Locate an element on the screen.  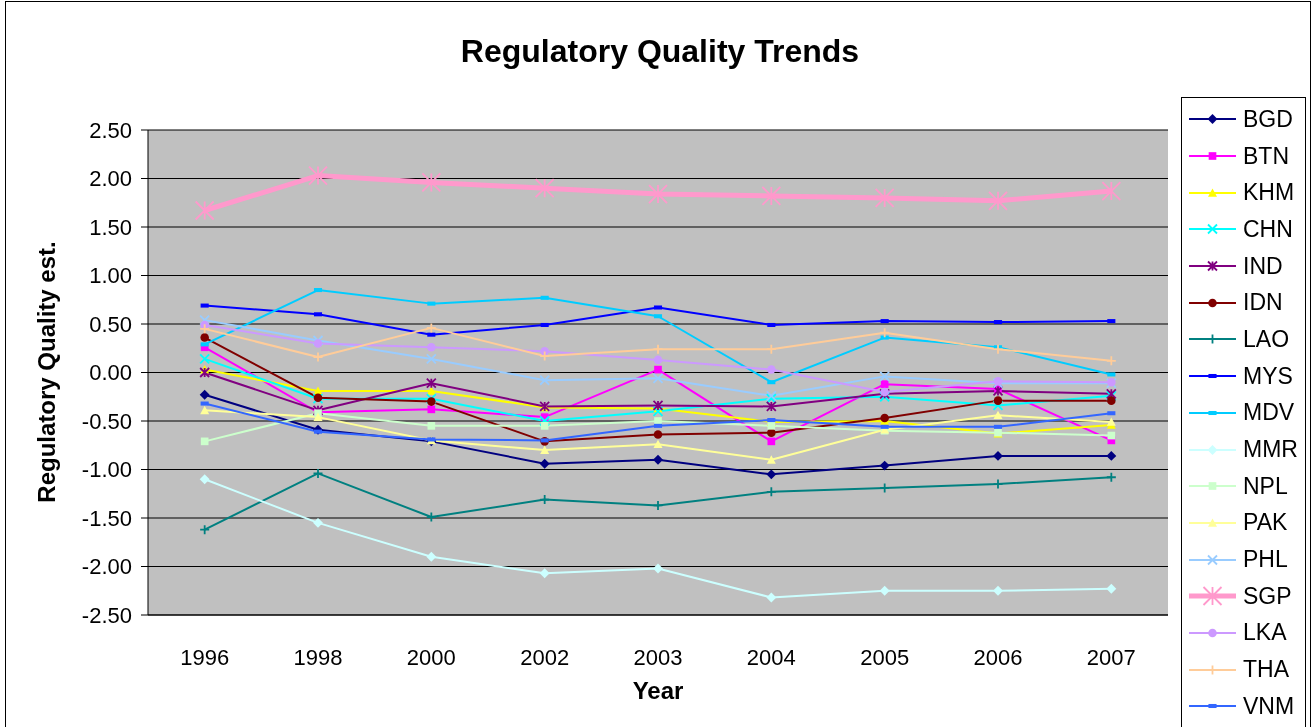
x-tick-label: 2006 is located at coordinates (998, 657).